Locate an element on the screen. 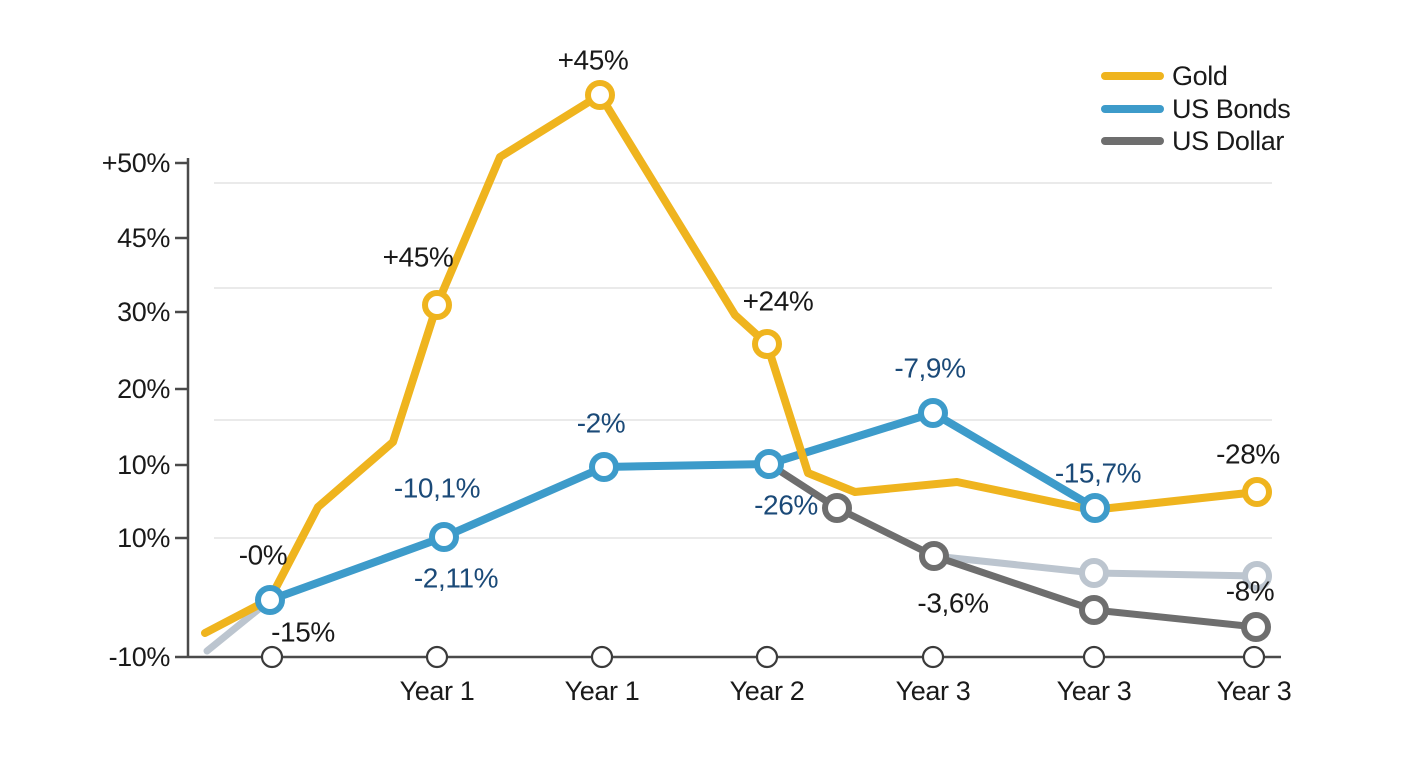 This screenshot has width=1408, height=768. data-label-3: -0% is located at coordinates (263, 555).